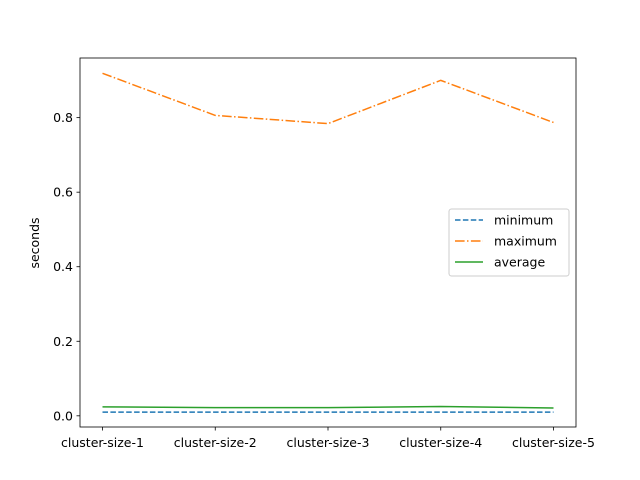  What do you see at coordinates (63, 415) in the screenshot?
I see `y-tick-label: 0.0` at bounding box center [63, 415].